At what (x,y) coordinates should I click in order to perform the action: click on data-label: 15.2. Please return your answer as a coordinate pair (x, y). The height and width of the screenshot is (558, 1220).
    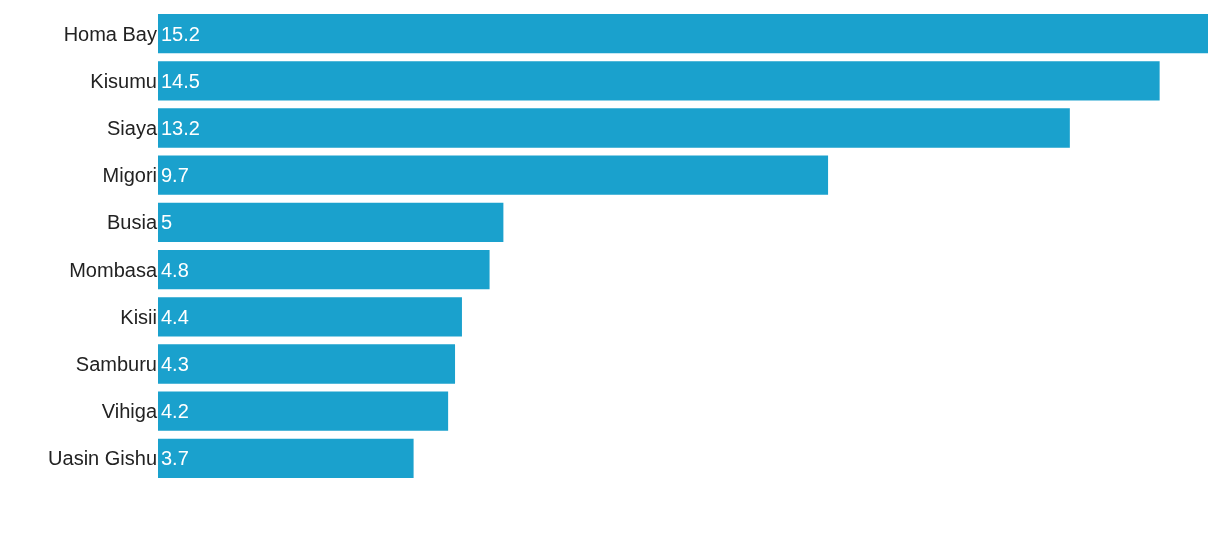
    Looking at the image, I should click on (180, 33).